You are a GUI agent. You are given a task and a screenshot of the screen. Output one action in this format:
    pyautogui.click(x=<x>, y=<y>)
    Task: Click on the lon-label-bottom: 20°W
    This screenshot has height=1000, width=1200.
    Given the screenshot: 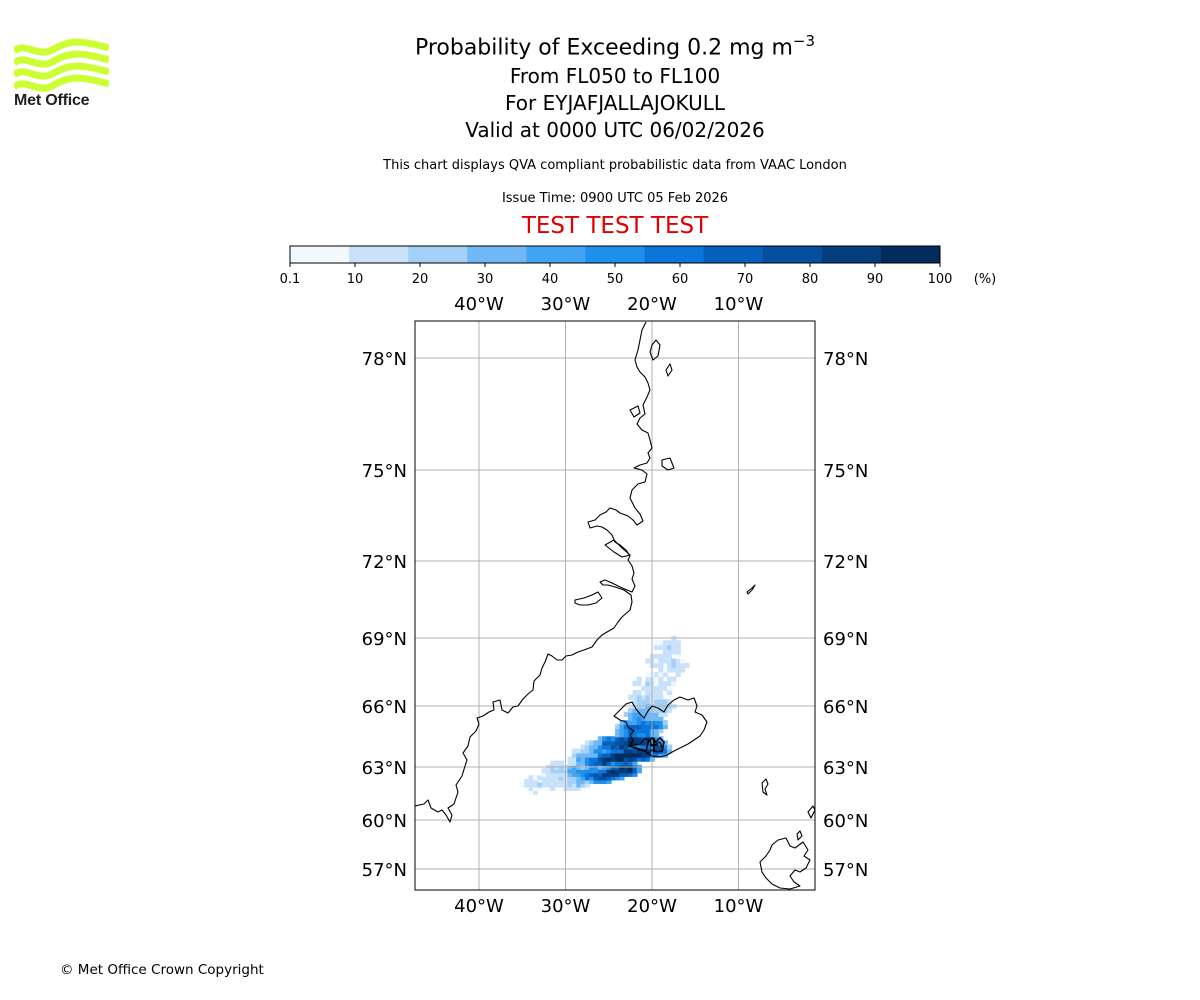 What is the action you would take?
    pyautogui.click(x=652, y=906)
    